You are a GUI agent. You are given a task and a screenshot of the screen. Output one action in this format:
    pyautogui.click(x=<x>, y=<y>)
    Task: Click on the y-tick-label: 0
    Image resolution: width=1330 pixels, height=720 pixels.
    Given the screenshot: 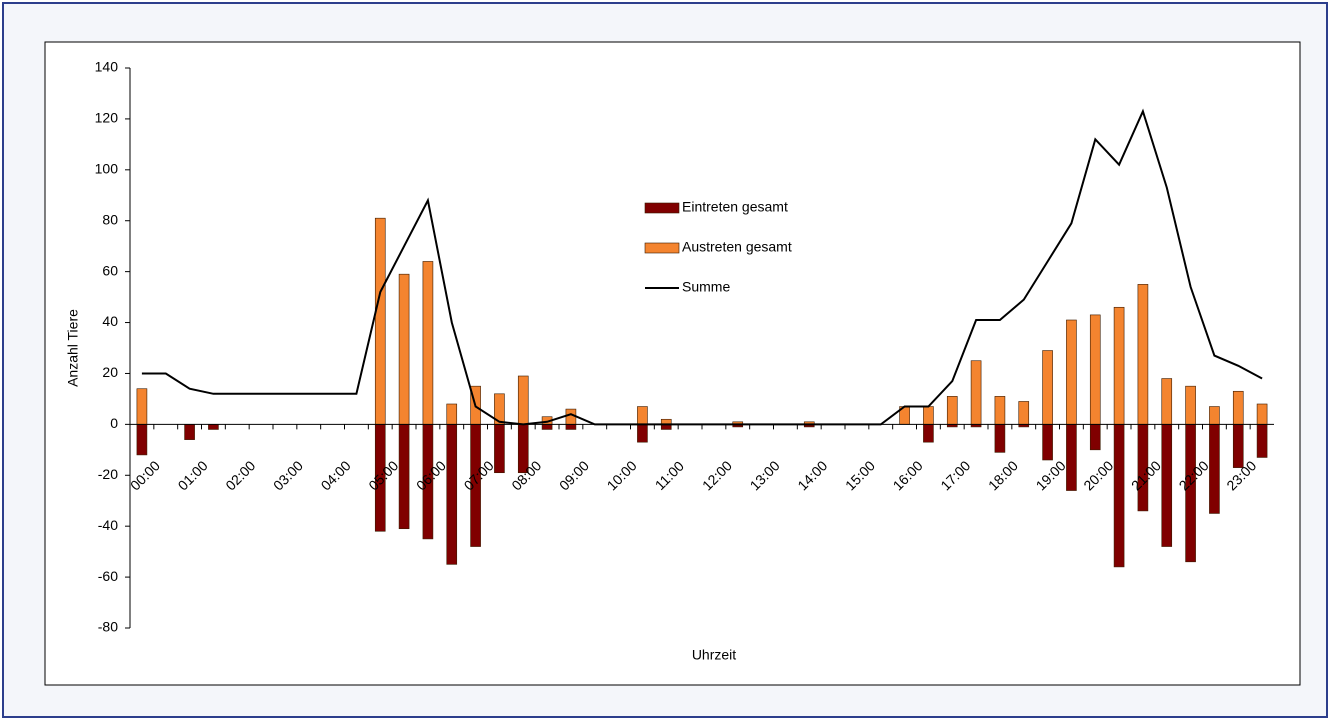 What is the action you would take?
    pyautogui.click(x=114, y=423)
    